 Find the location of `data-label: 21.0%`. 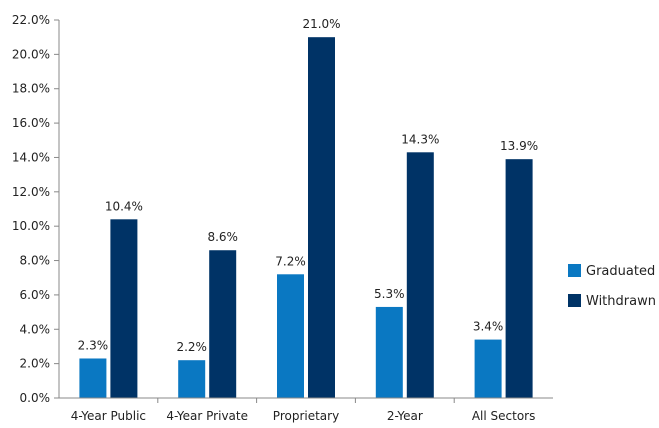

data-label: 21.0% is located at coordinates (321, 24).